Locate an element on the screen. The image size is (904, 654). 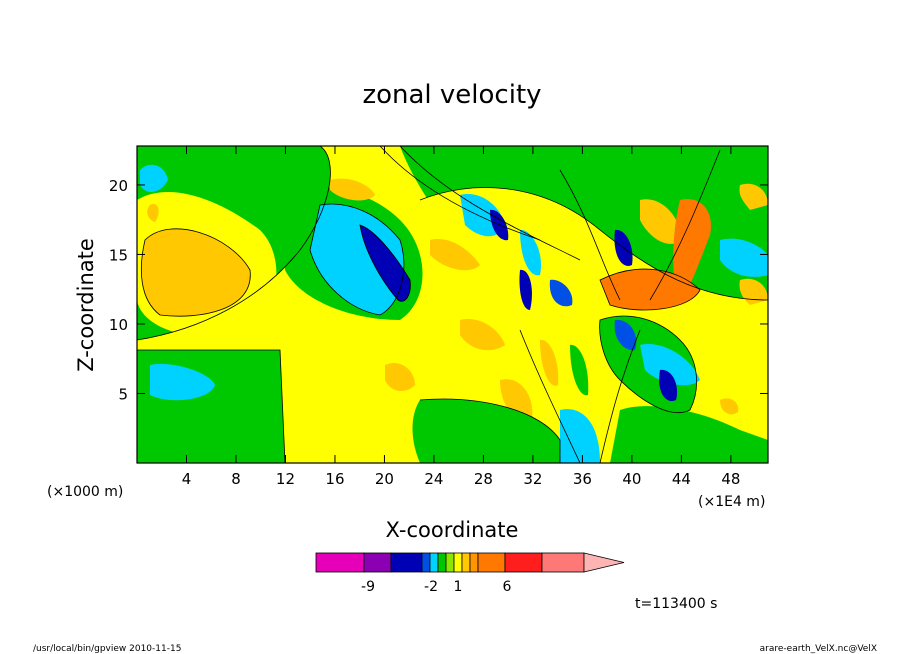
x-tick-label: 28 is located at coordinates (483, 479).